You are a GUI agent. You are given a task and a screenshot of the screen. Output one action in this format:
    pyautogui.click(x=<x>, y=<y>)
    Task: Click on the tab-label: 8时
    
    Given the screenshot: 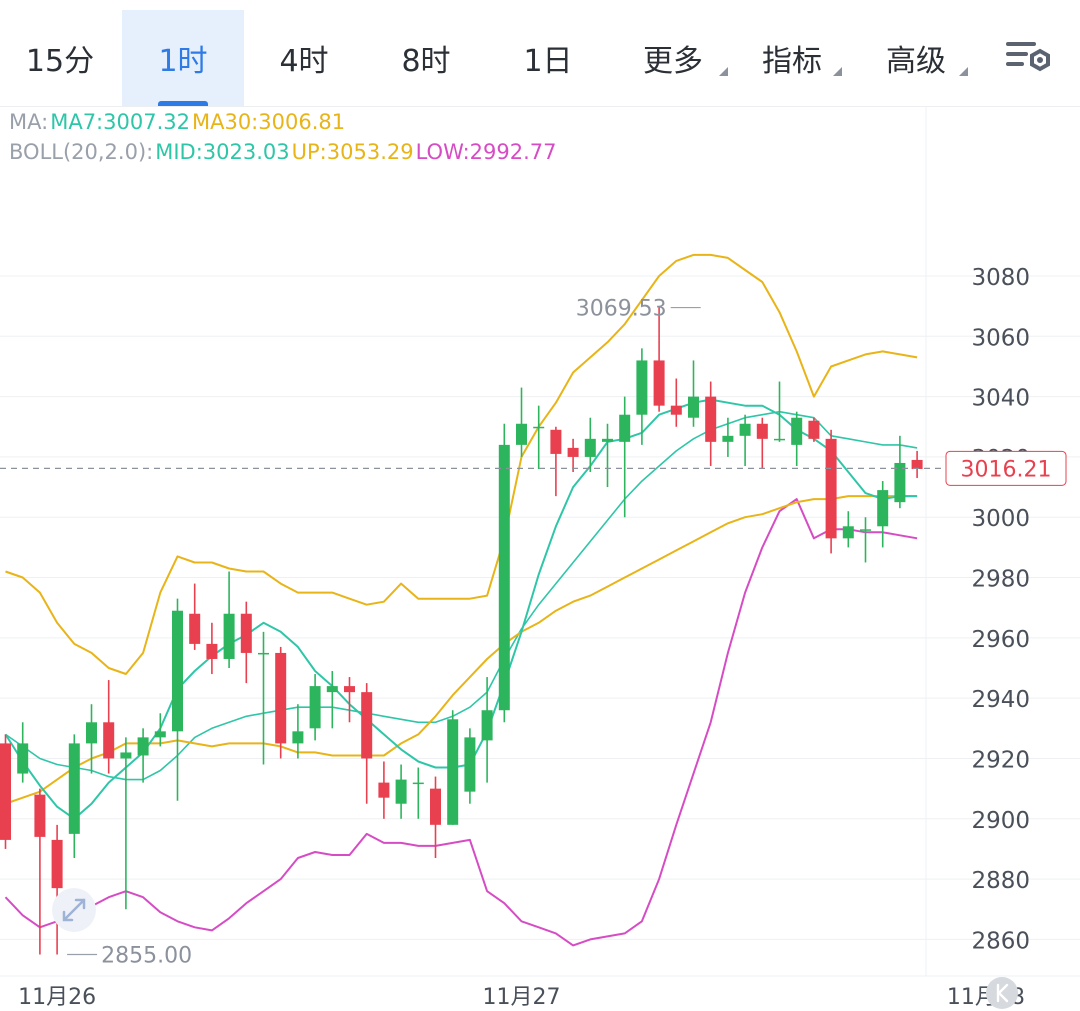 What is the action you would take?
    pyautogui.click(x=426, y=61)
    